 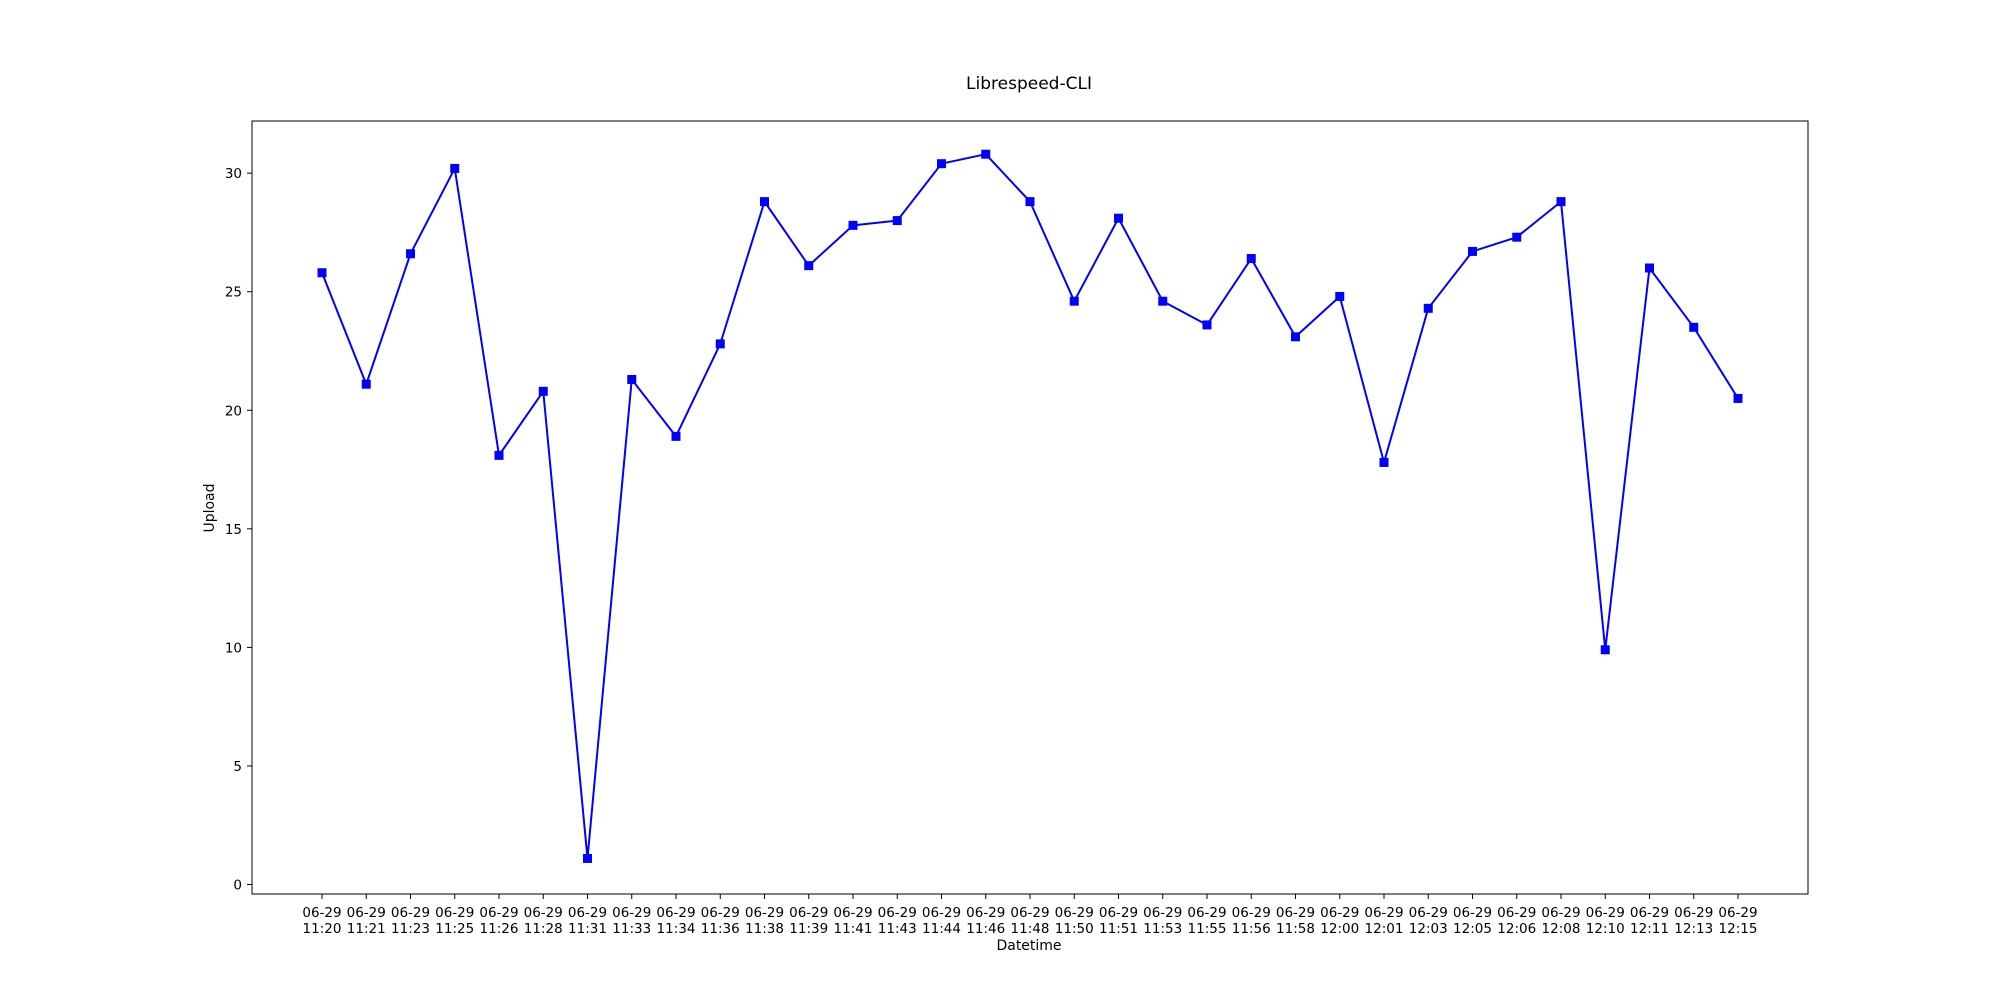 What do you see at coordinates (587, 929) in the screenshot?
I see `x-tick-label-time: 11:31` at bounding box center [587, 929].